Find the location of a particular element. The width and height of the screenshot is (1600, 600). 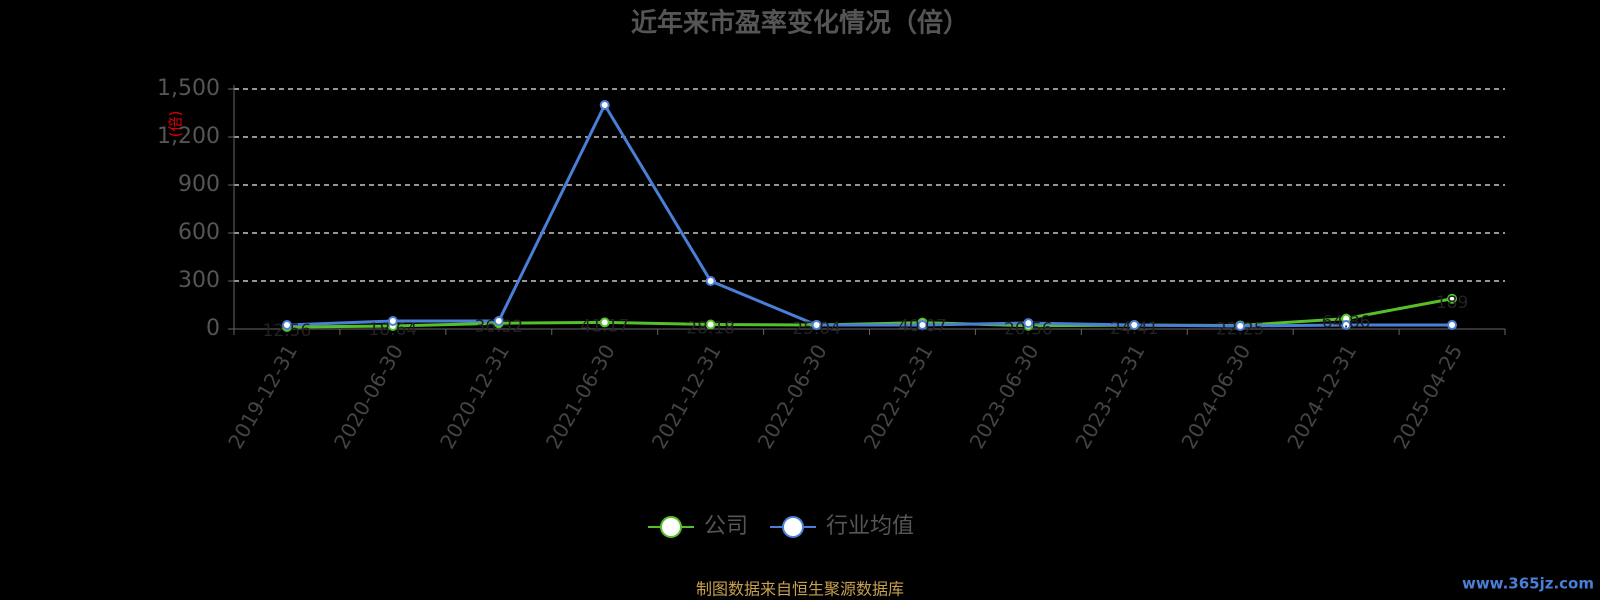

data-label: 40.07 is located at coordinates (922, 327).